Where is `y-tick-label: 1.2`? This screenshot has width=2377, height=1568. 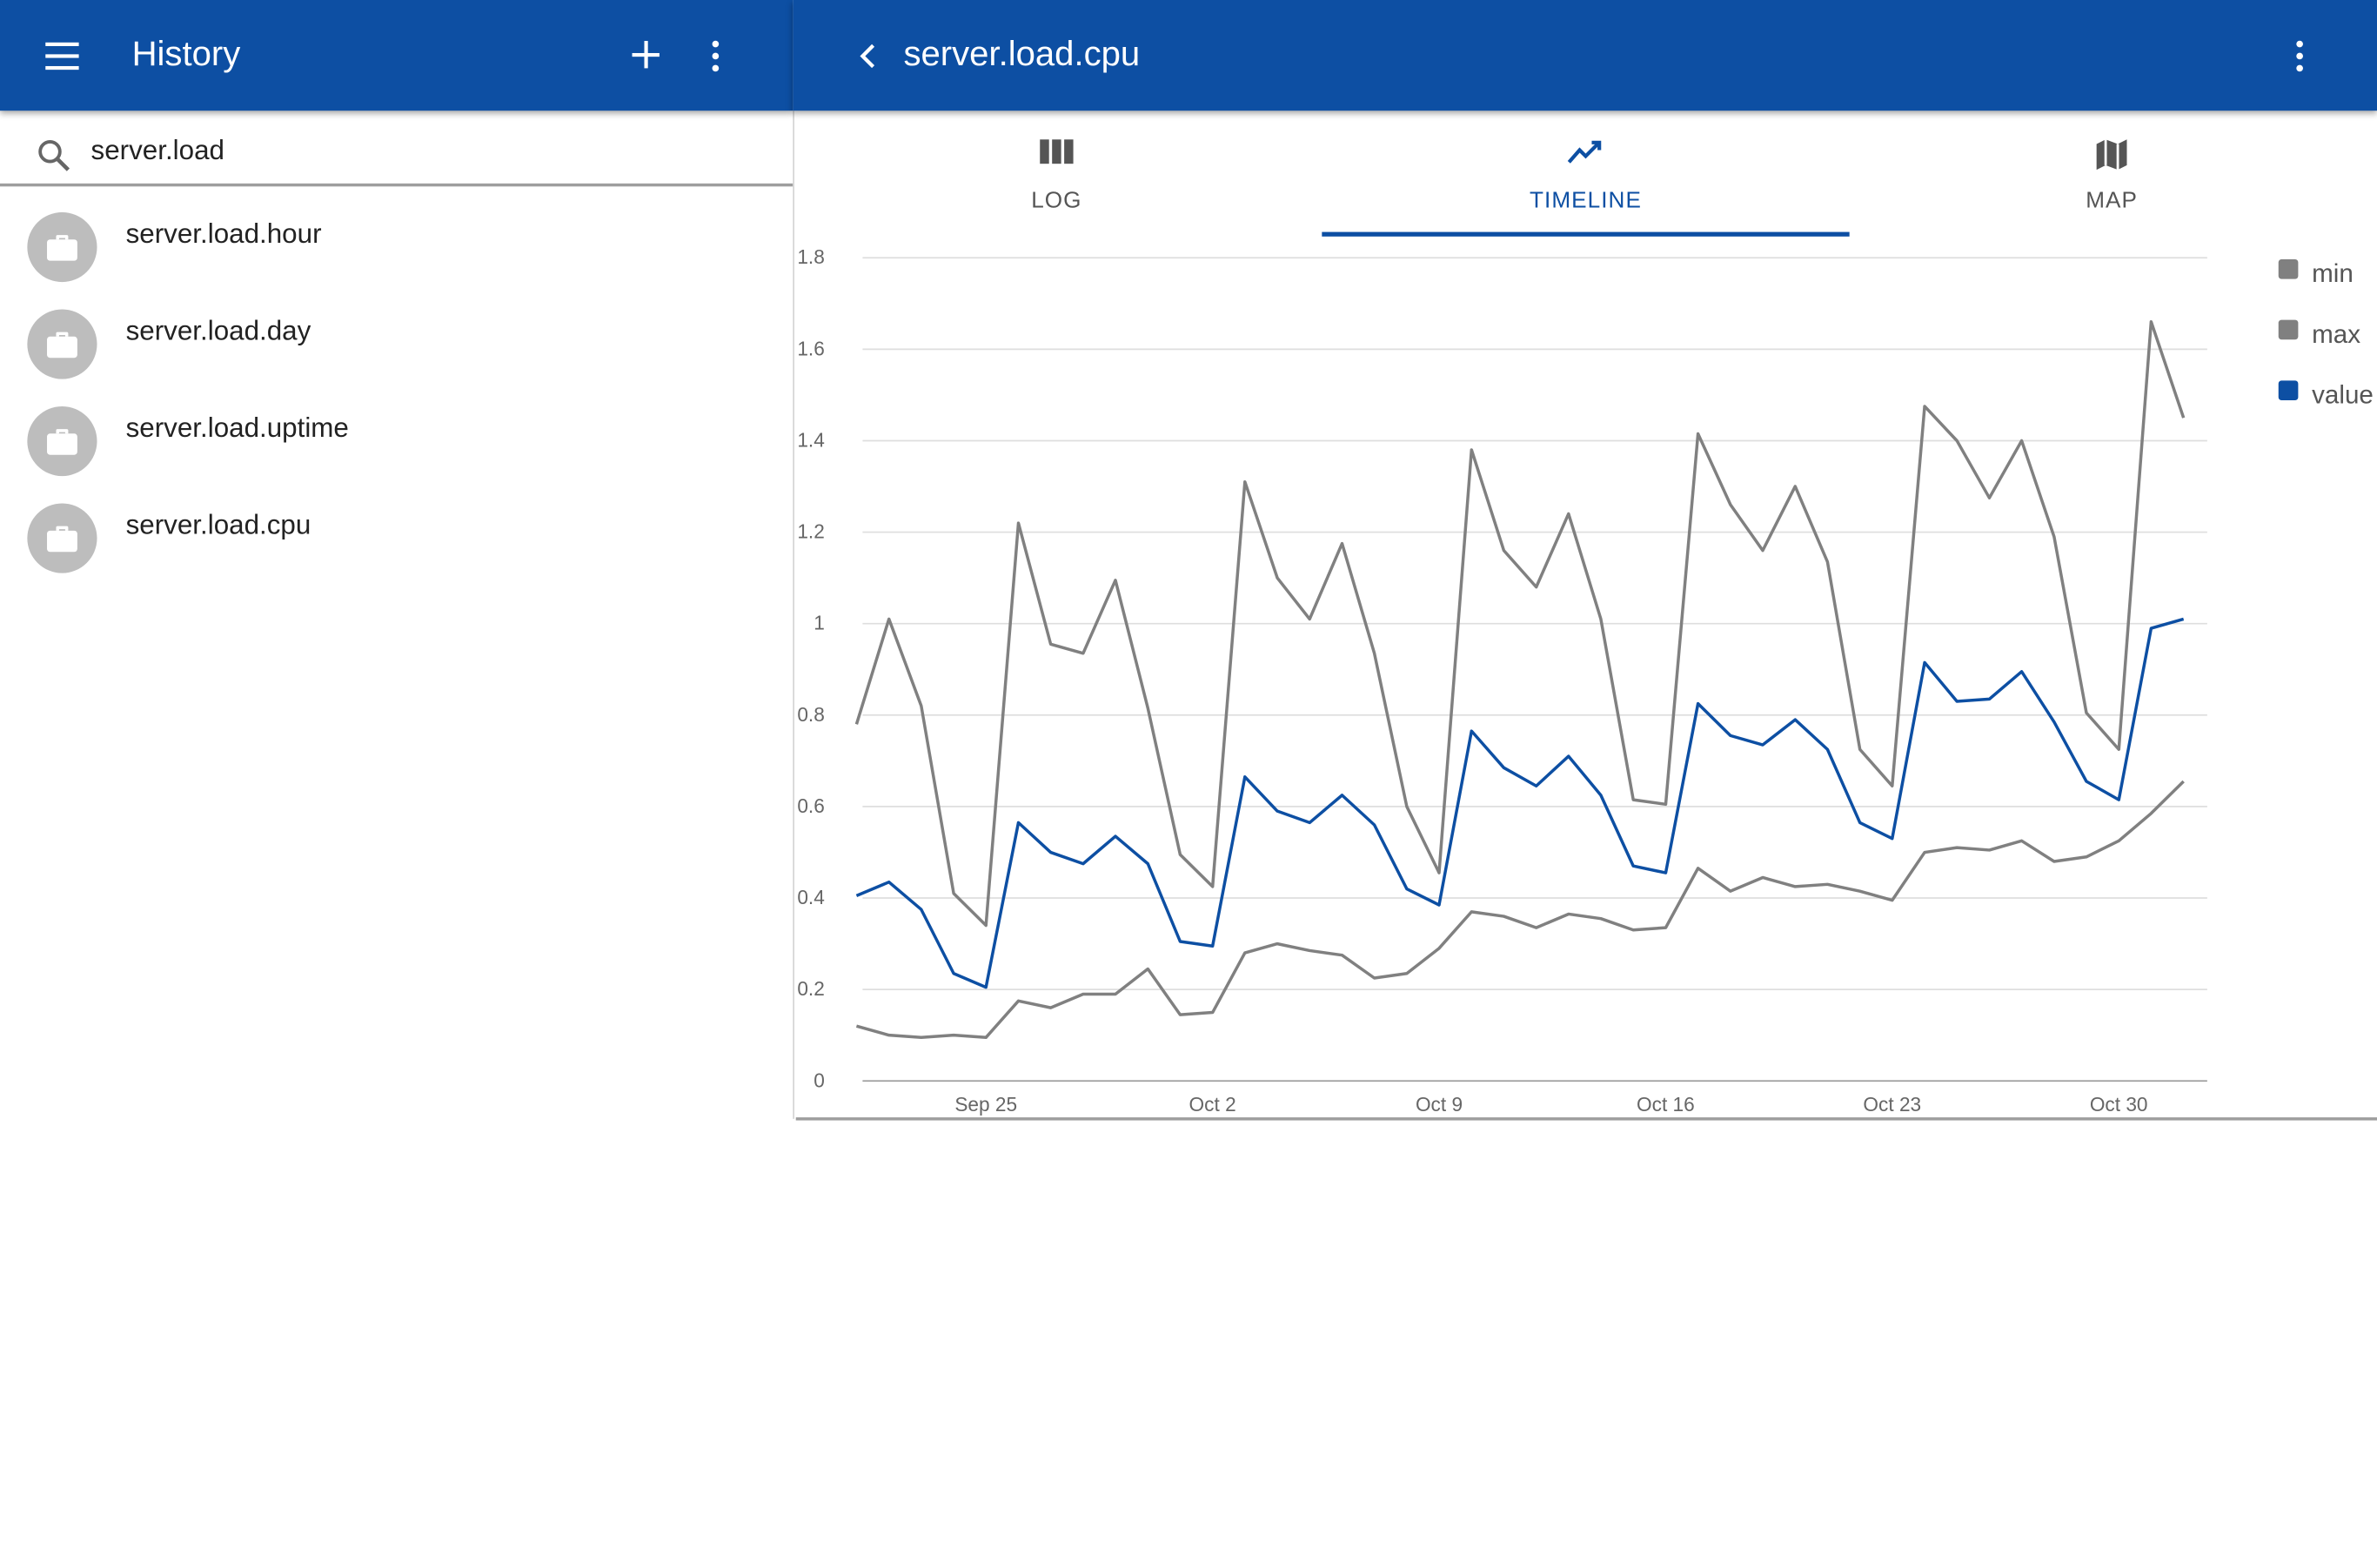 y-tick-label: 1.2 is located at coordinates (810, 532).